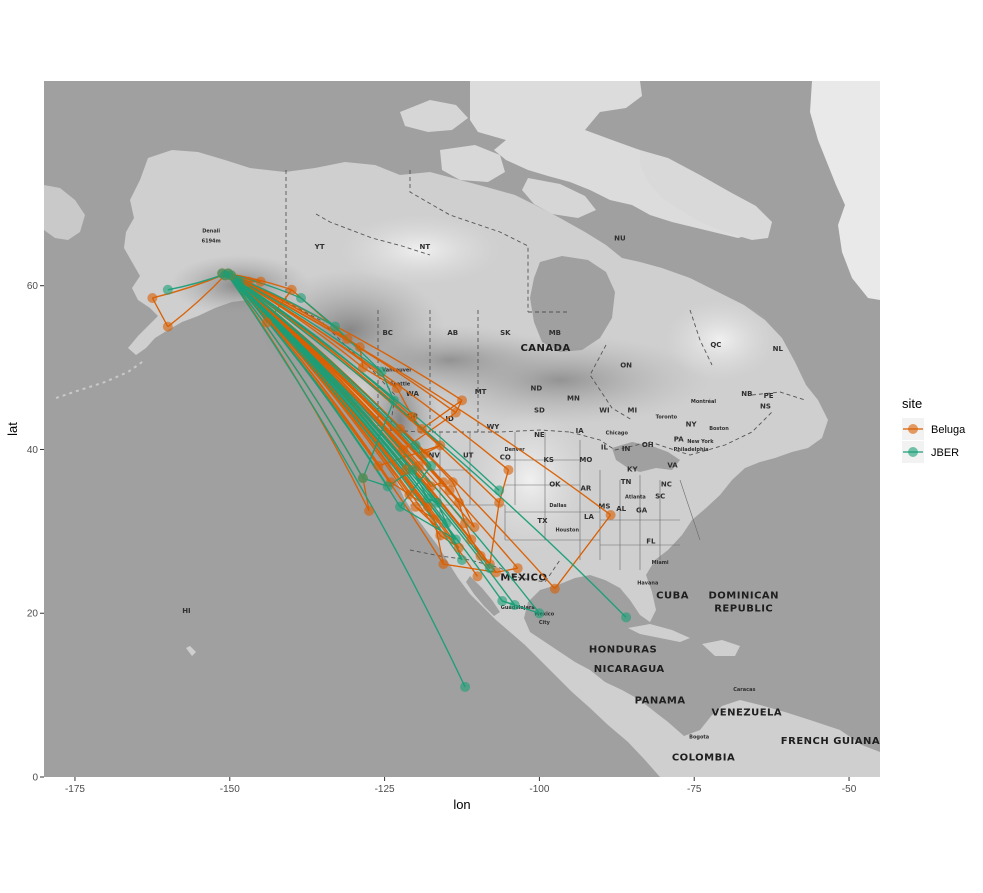  Describe the element at coordinates (425, 247) in the screenshot. I see `place-label: NT` at that location.